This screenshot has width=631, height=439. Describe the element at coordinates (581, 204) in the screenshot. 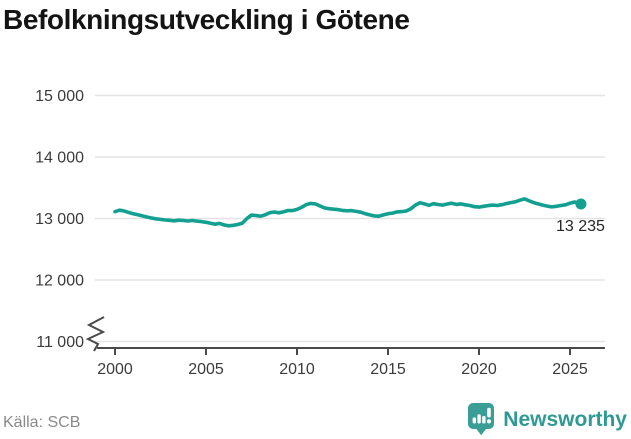

I see `end-point-dot` at that location.